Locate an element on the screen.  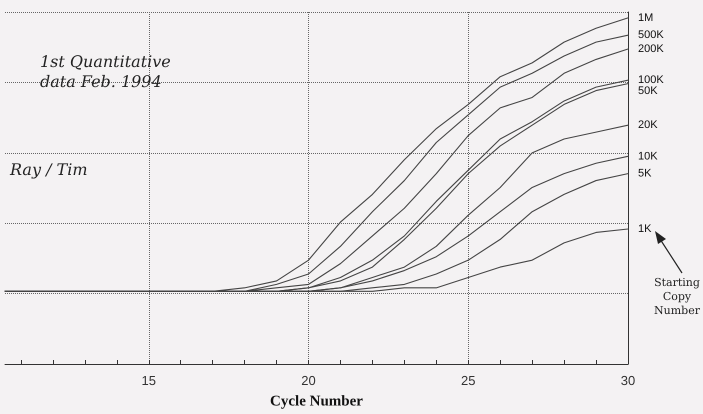
series-label: 500K is located at coordinates (651, 35).